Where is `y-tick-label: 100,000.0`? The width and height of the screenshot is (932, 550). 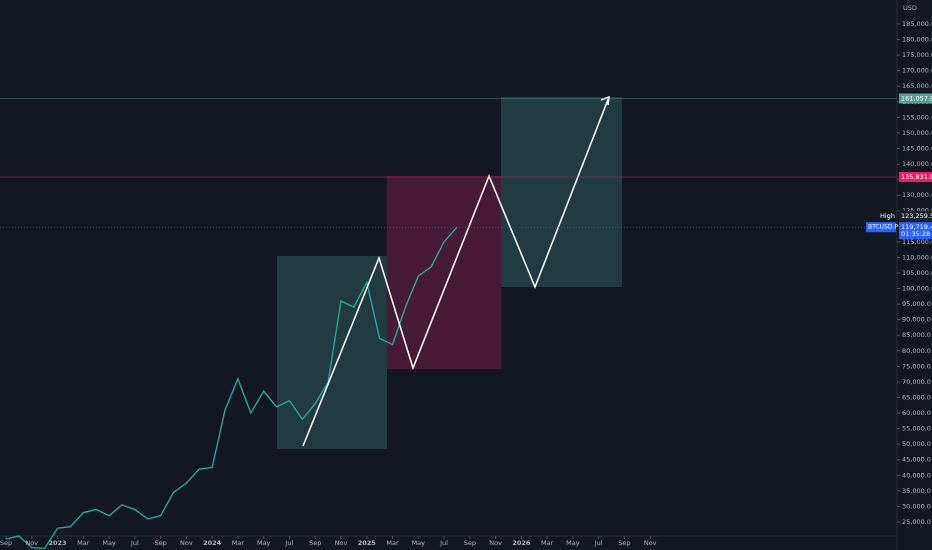 y-tick-label: 100,000.0 is located at coordinates (917, 289).